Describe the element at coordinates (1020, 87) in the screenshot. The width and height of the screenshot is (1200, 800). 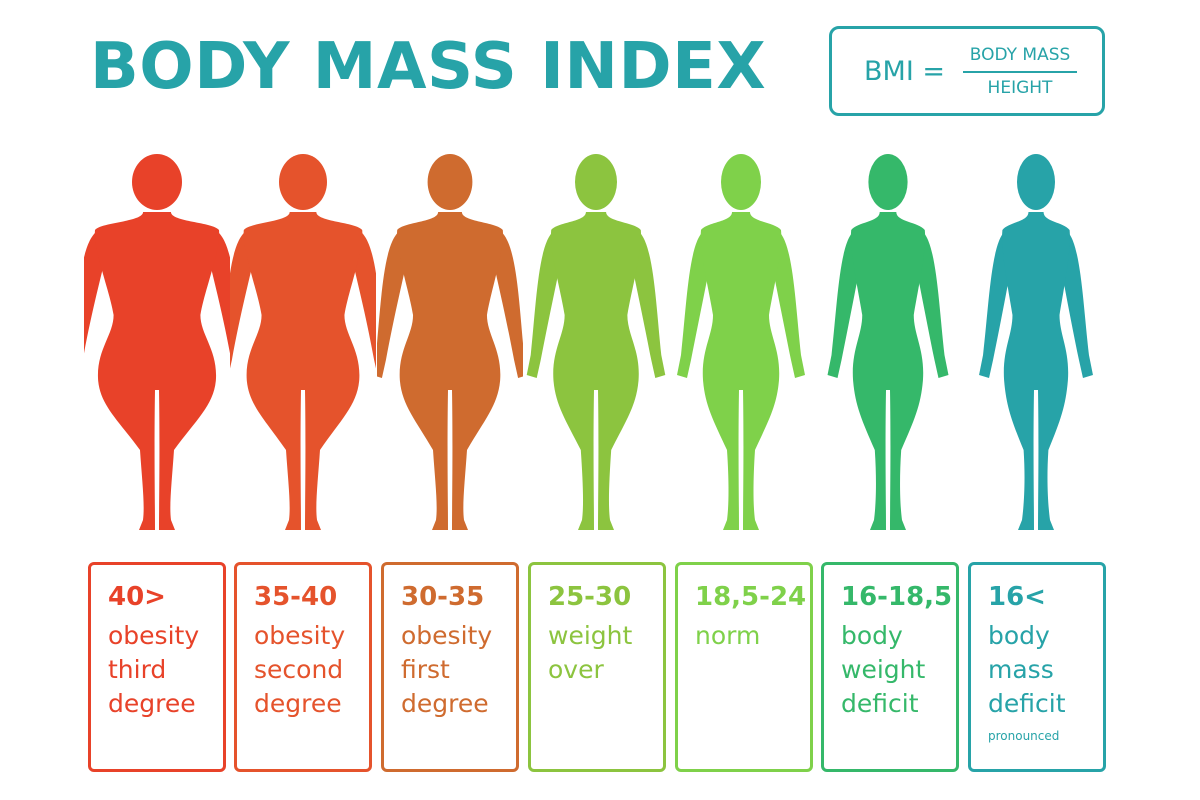
I see `formula-denominator: HEIGHT` at that location.